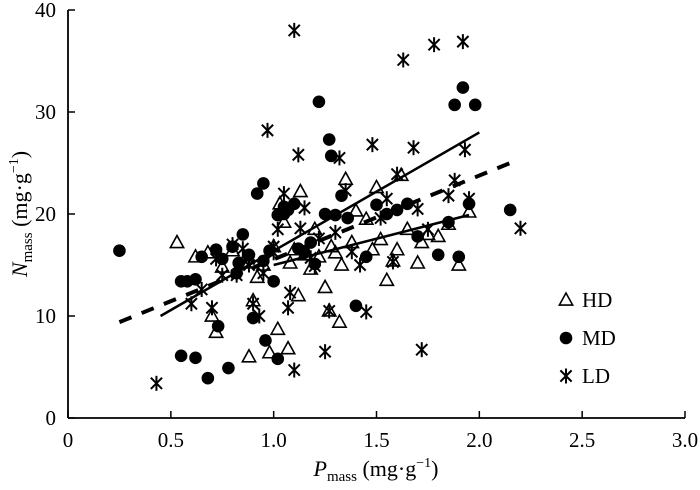 The height and width of the screenshot is (490, 700). What do you see at coordinates (376, 470) in the screenshot?
I see `x-axis-title: Pmass (mg·g−1)` at bounding box center [376, 470].